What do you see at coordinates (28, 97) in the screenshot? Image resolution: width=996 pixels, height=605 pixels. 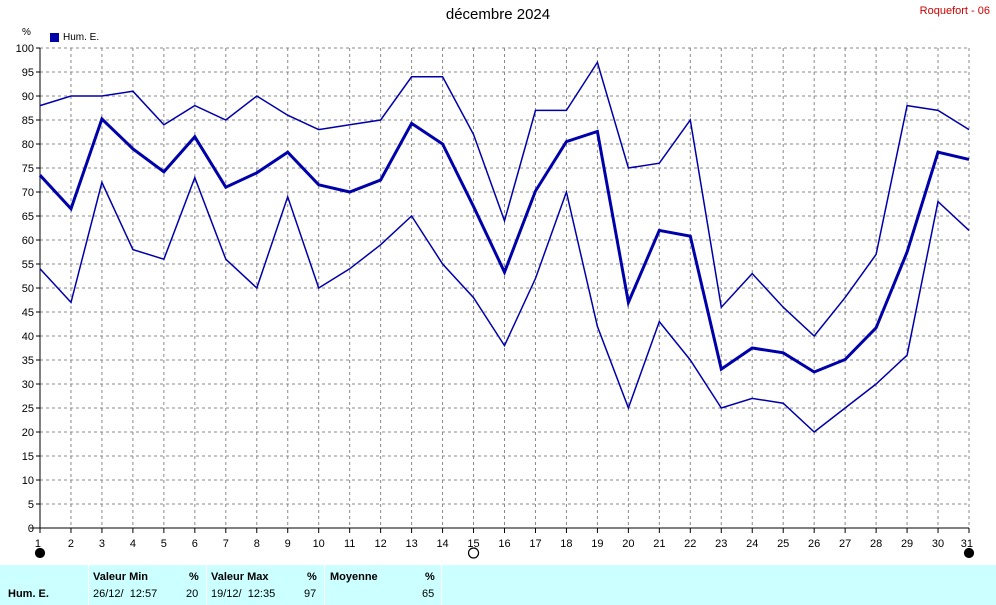 I see `y-tick-label: 90` at bounding box center [28, 97].